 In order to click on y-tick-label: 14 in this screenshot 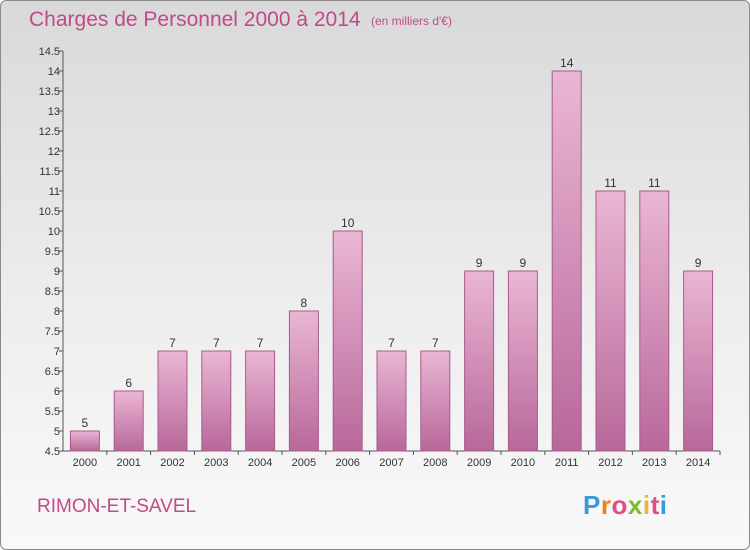, I will do `click(54, 72)`.